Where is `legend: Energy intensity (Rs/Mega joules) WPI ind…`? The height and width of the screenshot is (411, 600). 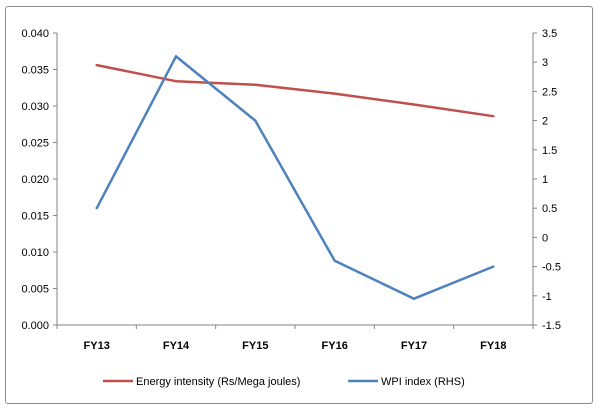 legend: Energy intensity (Rs/Mega joules) WPI ind… is located at coordinates (284, 382).